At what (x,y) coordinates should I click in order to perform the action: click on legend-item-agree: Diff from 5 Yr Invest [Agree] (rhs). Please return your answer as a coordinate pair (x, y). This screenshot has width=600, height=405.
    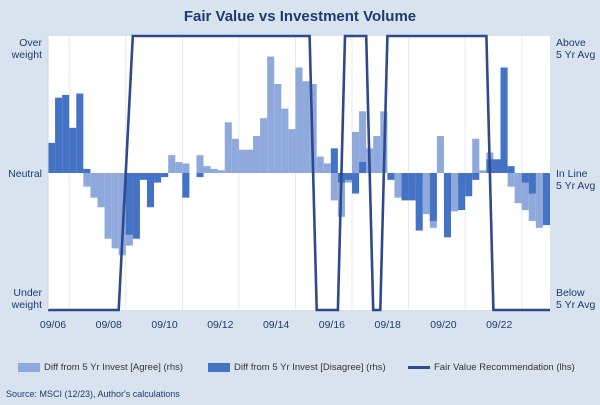
    Looking at the image, I should click on (100, 367).